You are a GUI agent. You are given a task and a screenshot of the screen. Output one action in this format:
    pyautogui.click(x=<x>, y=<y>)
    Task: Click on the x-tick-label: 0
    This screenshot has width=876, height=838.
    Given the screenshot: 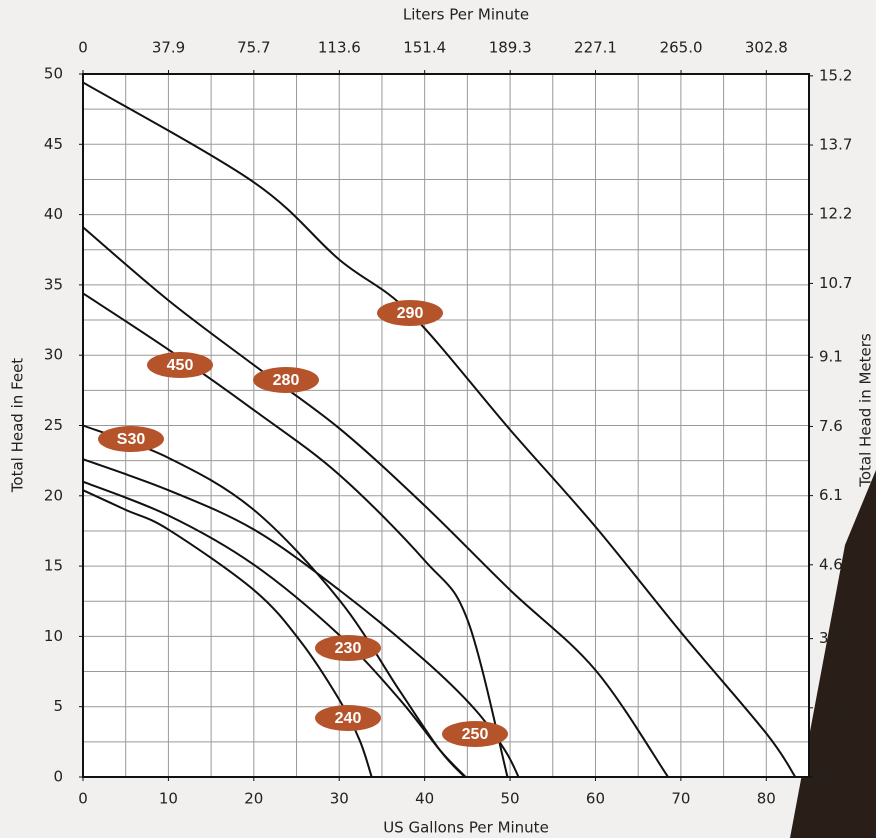 What is the action you would take?
    pyautogui.click(x=83, y=799)
    